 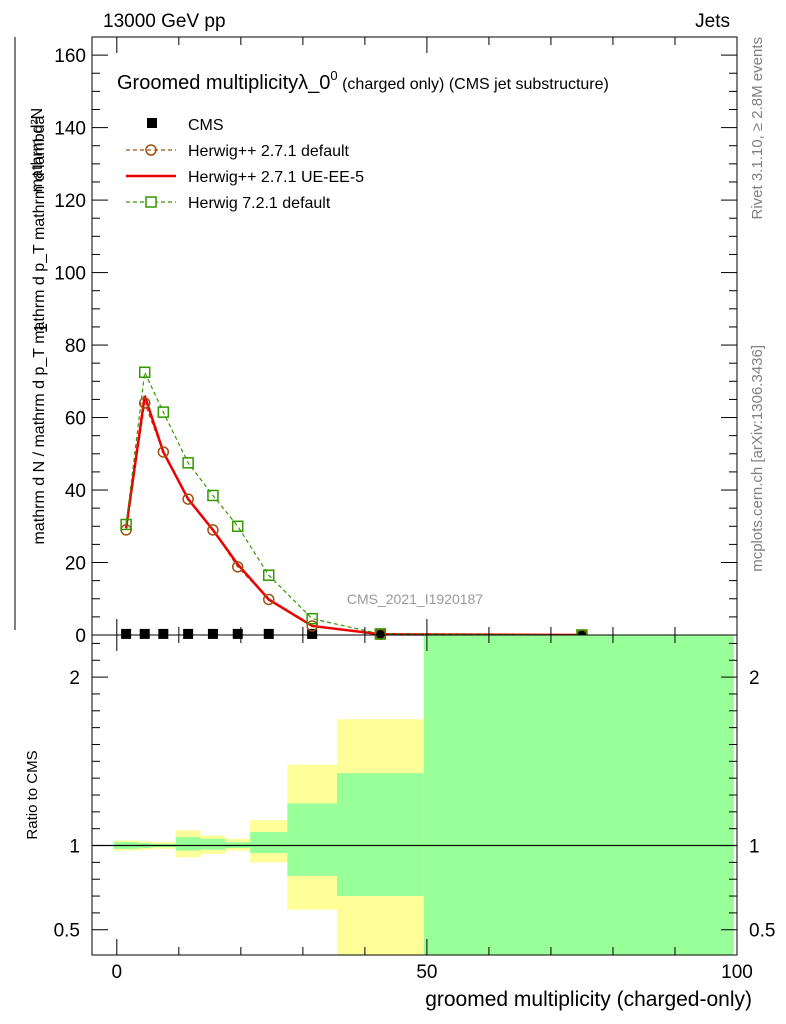 What do you see at coordinates (75, 419) in the screenshot?
I see `main-ytick-label-60: 60` at bounding box center [75, 419].